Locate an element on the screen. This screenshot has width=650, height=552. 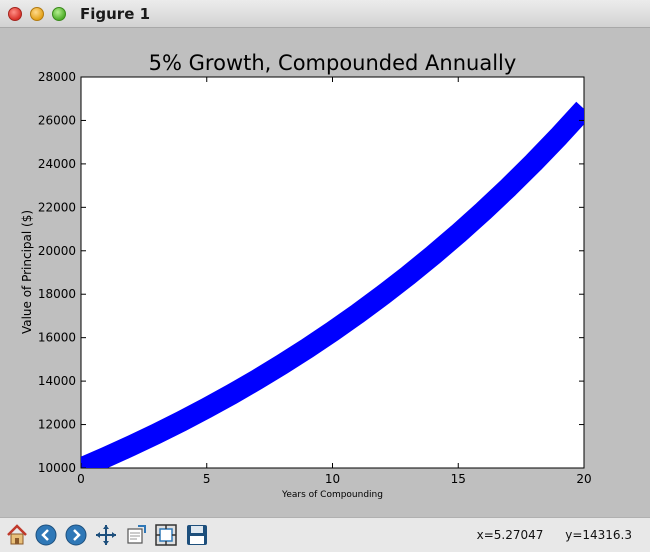
home-button is located at coordinates (17, 535).